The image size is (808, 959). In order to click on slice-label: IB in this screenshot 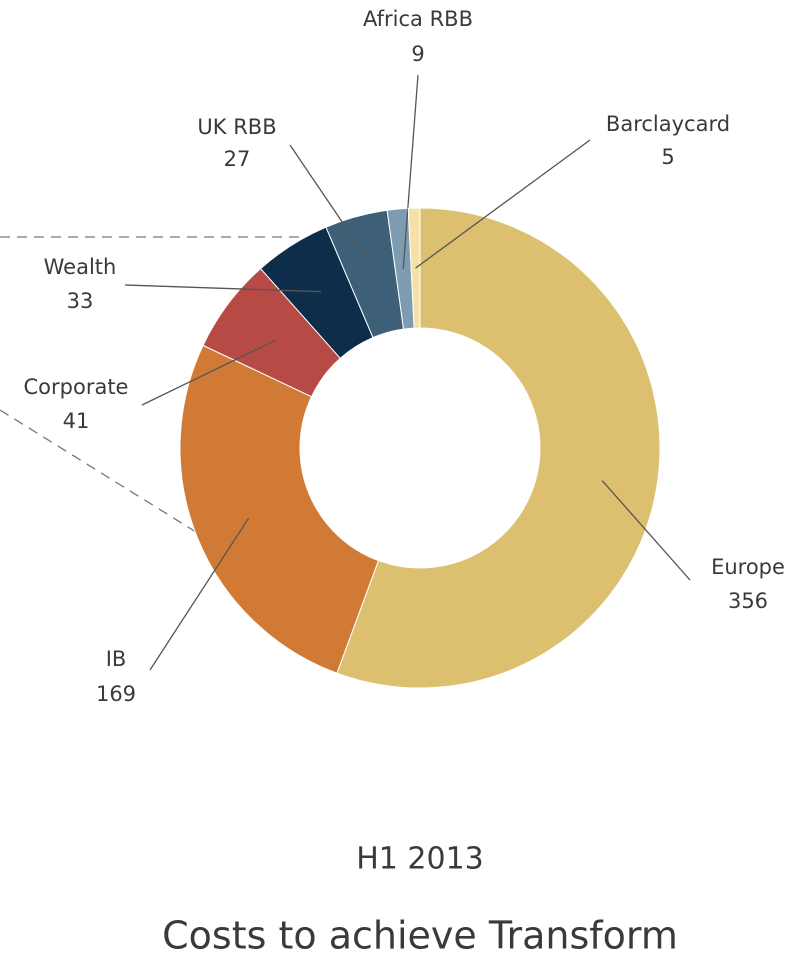, I will do `click(116, 659)`.